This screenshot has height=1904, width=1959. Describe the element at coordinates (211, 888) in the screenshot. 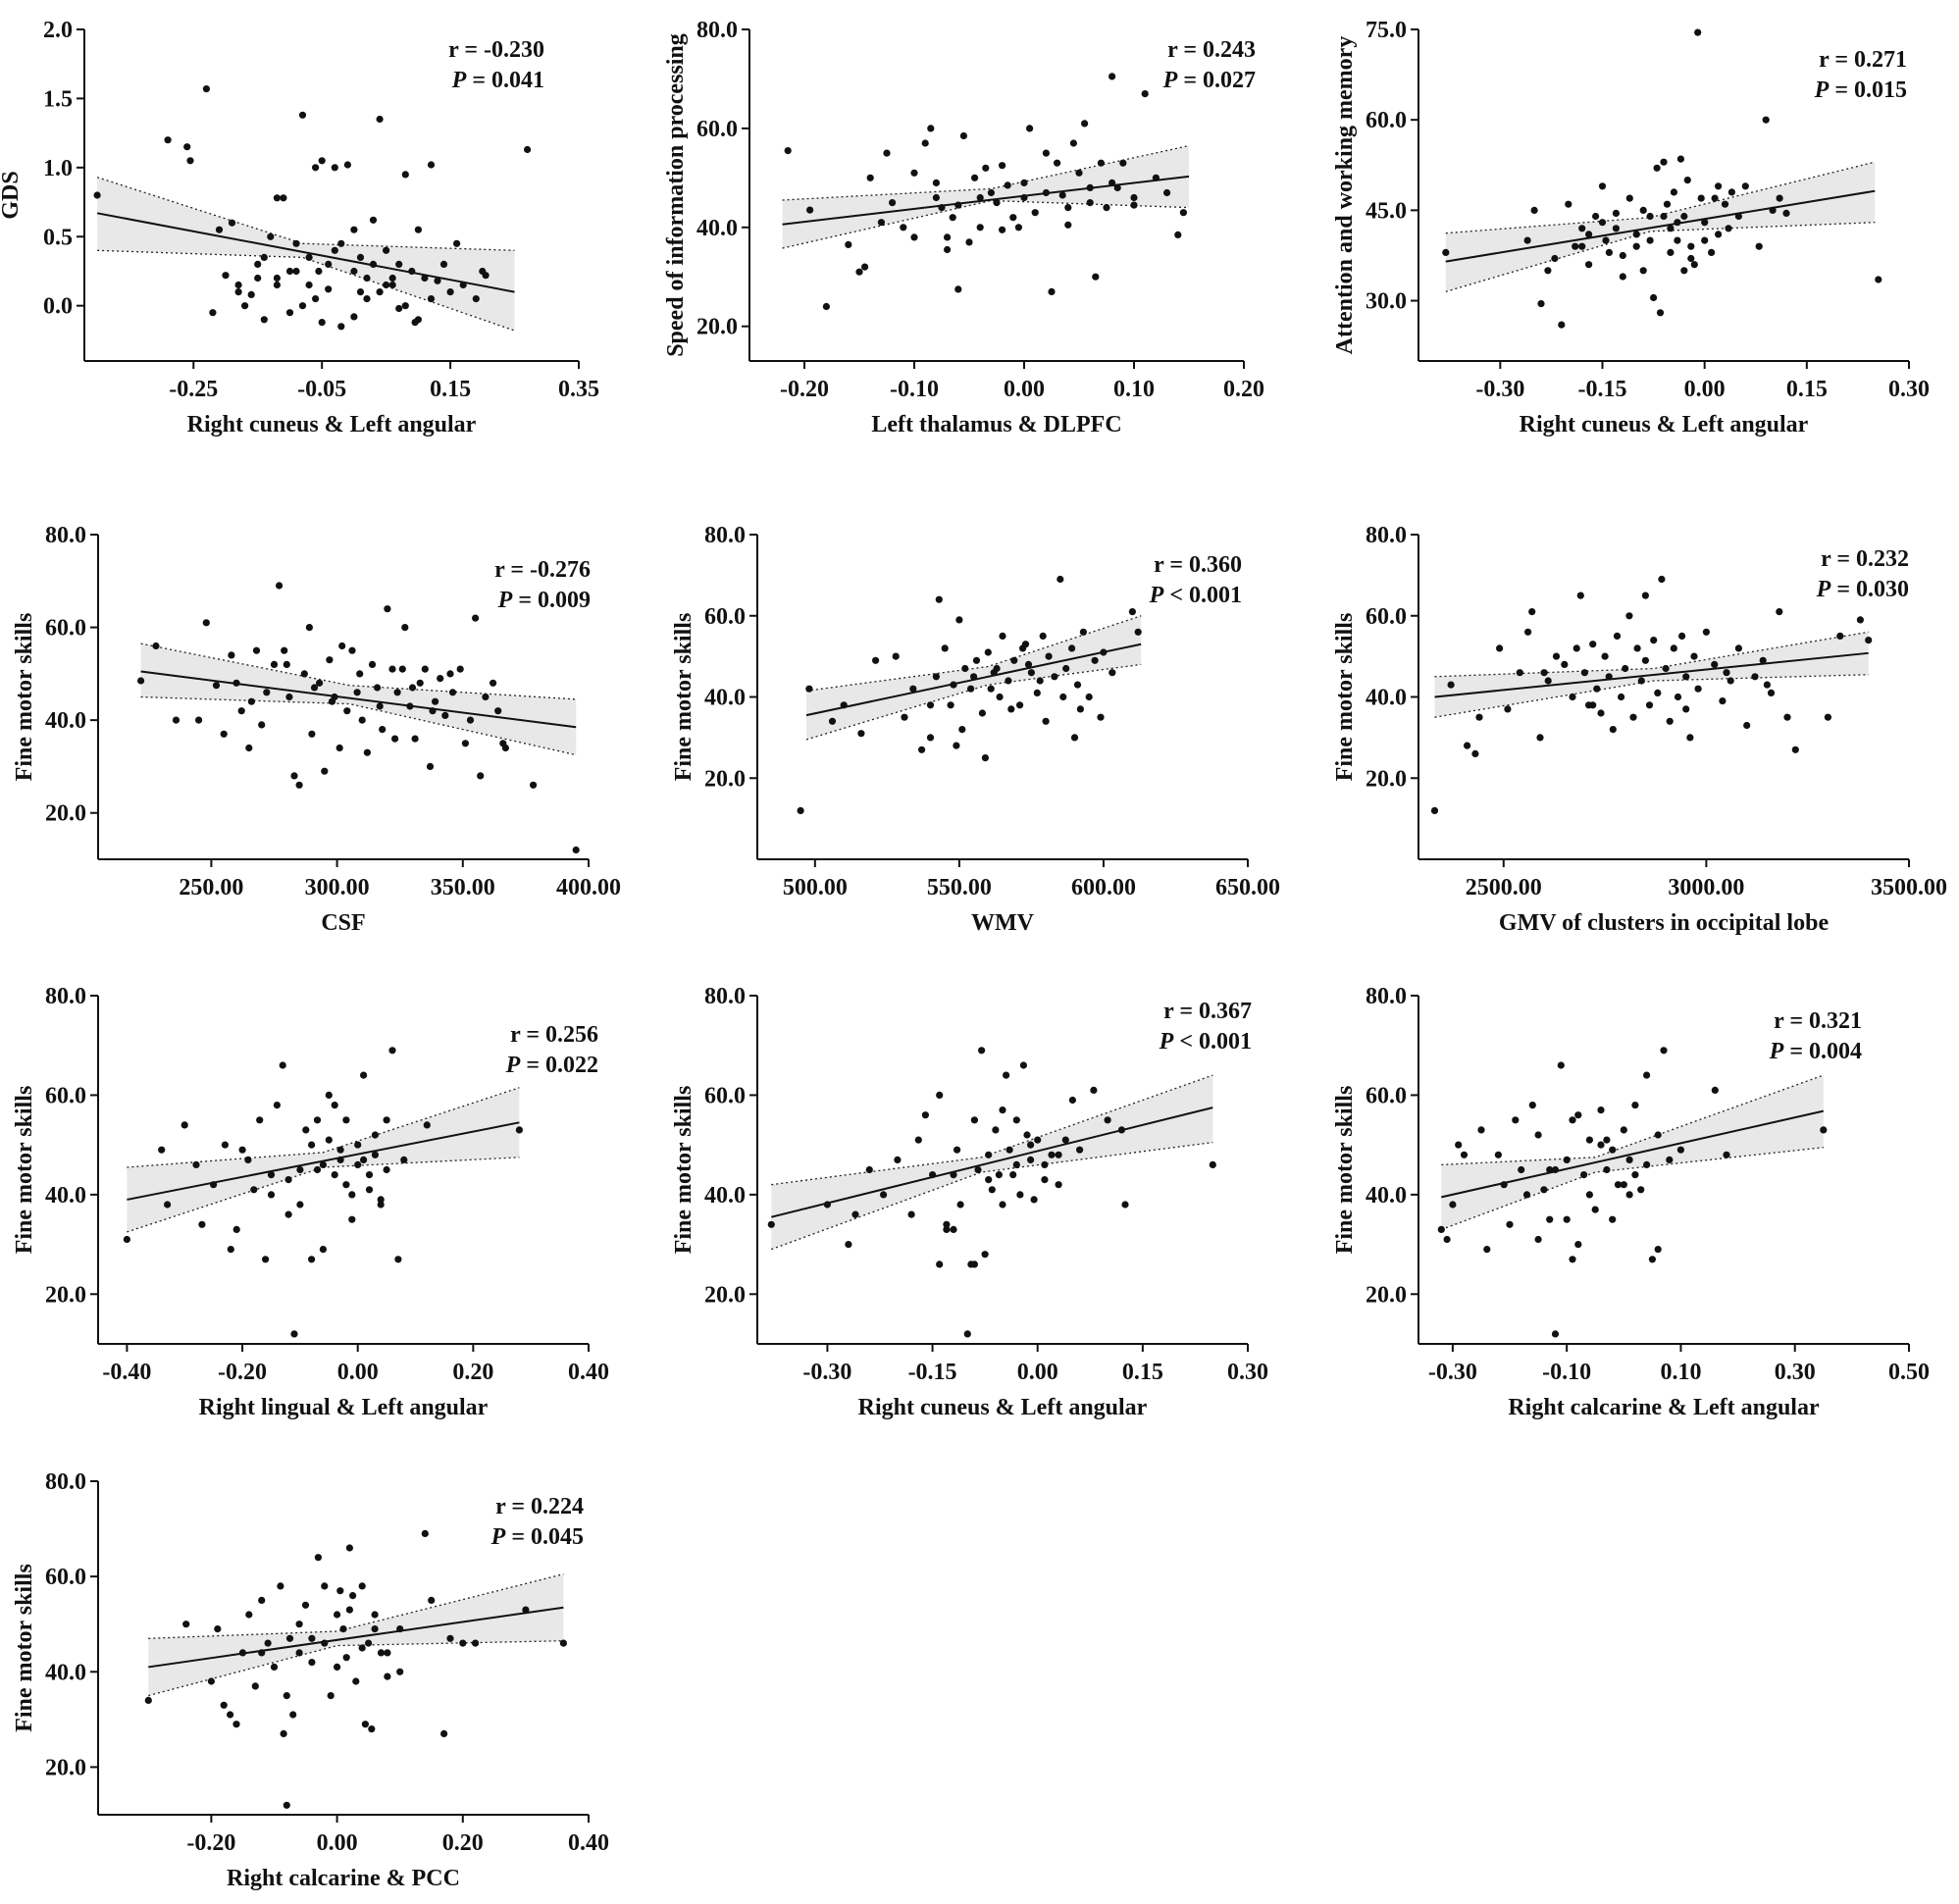

I see `x-tick-label: 250.00` at that location.